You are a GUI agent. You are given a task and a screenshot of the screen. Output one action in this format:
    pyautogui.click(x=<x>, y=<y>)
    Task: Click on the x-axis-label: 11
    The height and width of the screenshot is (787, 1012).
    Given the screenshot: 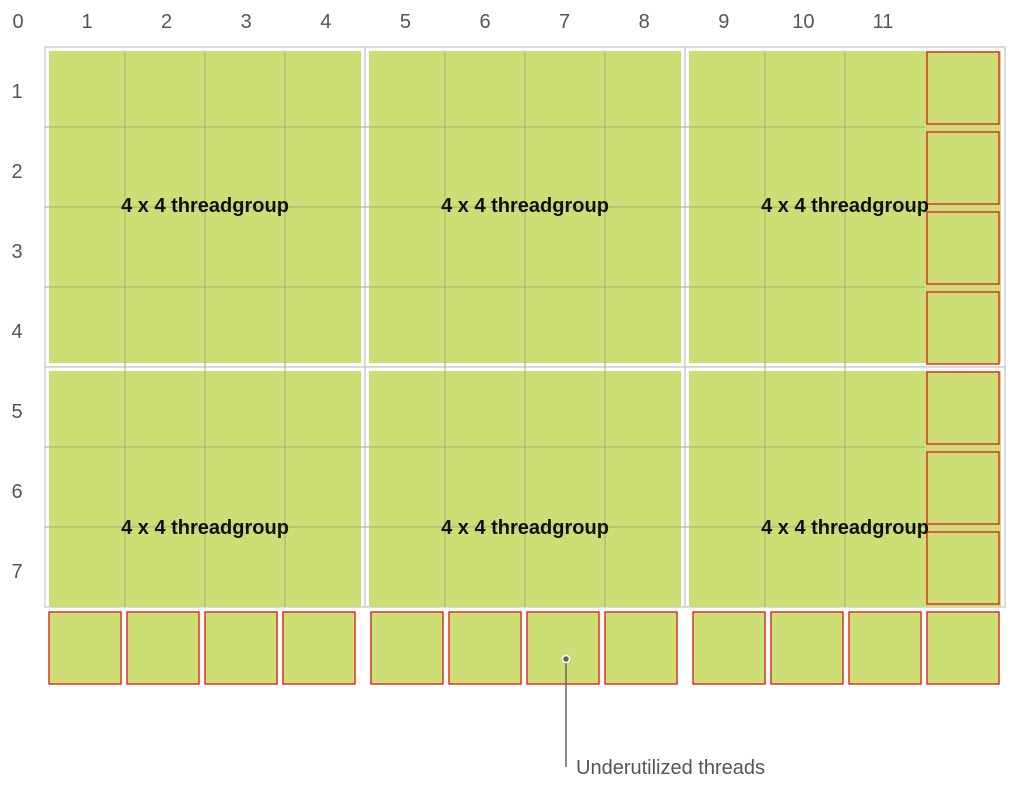 What is the action you would take?
    pyautogui.click(x=883, y=22)
    